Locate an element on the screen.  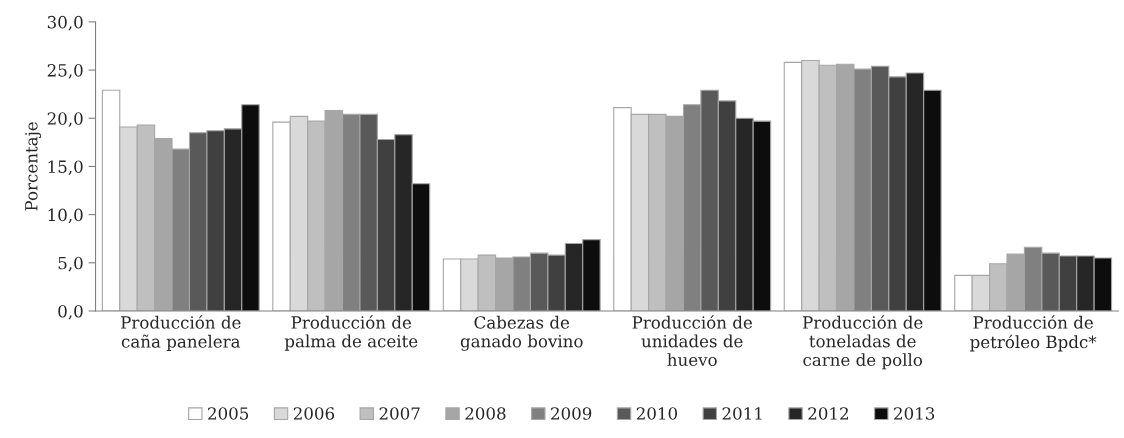
y-tick-label: 20,0 is located at coordinates (65, 119).